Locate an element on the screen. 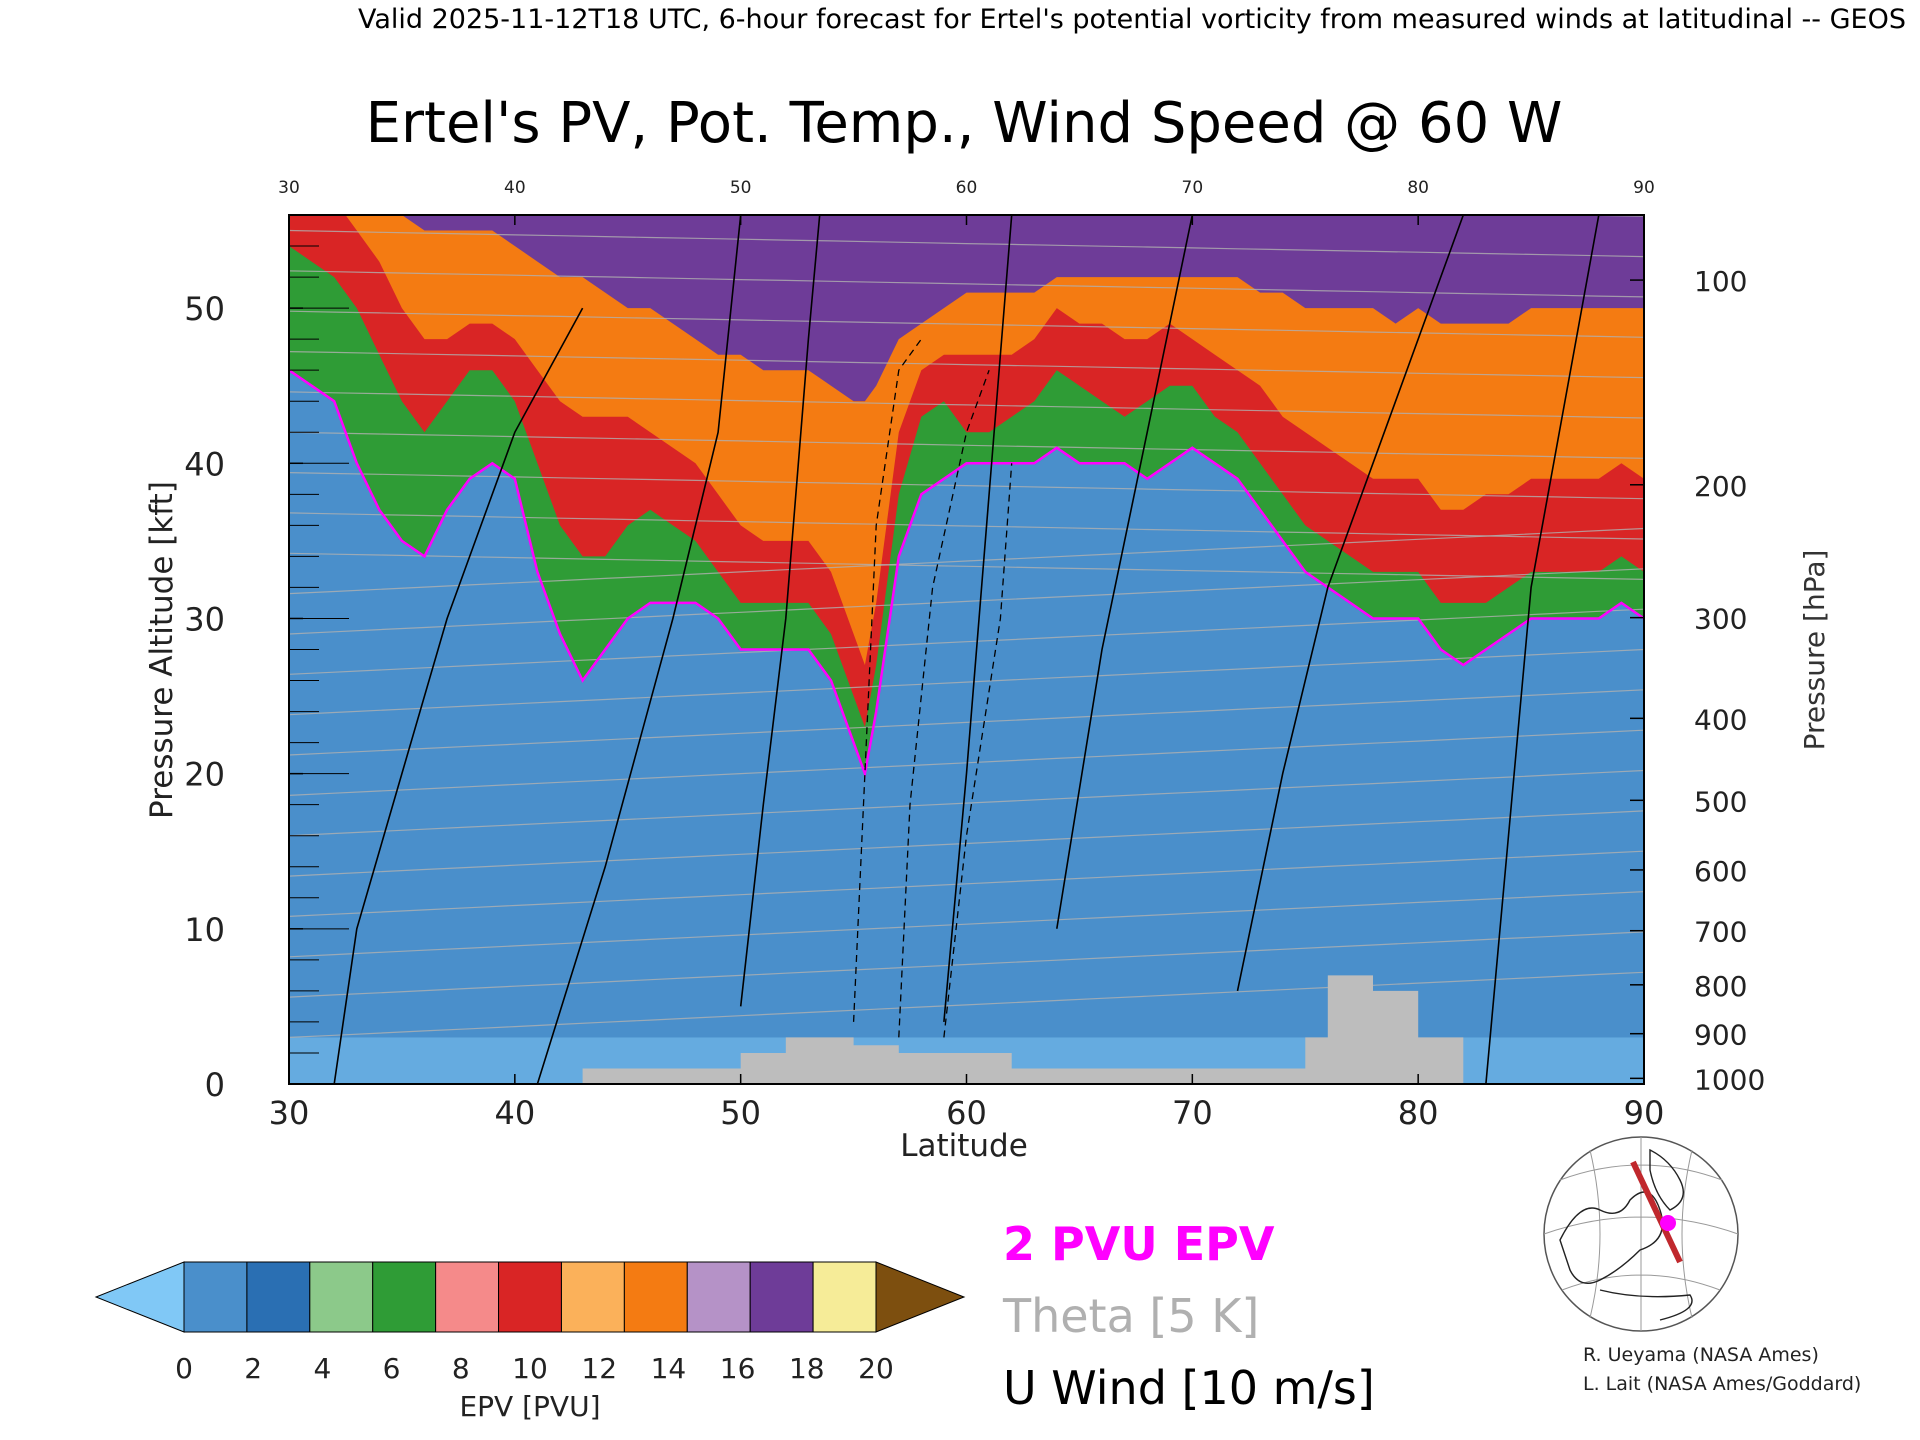  pressure-tick-label: 900 is located at coordinates (1720, 1035).